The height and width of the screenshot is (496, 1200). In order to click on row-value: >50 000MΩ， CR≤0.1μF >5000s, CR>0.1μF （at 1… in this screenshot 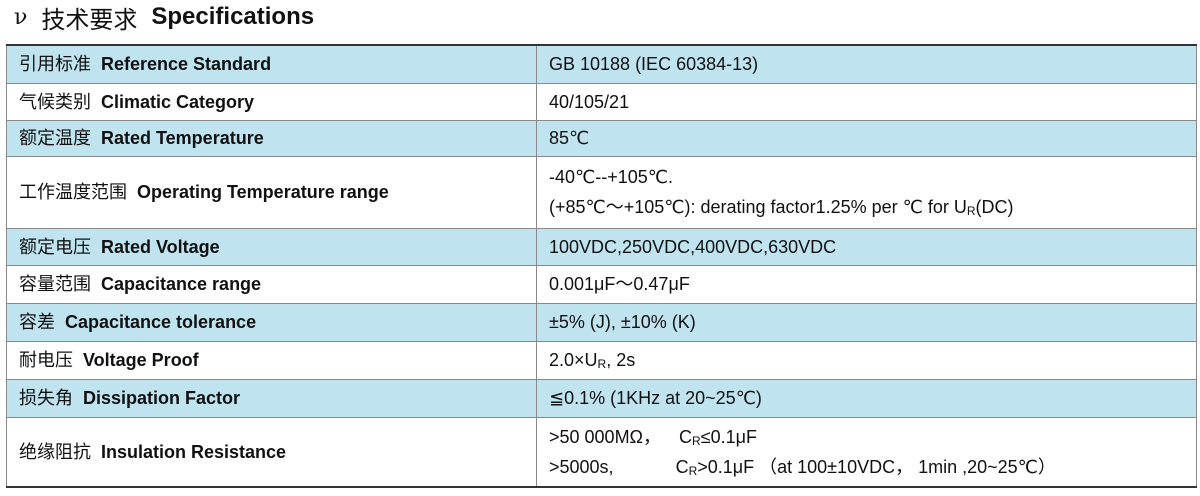, I will do `click(866, 452)`.